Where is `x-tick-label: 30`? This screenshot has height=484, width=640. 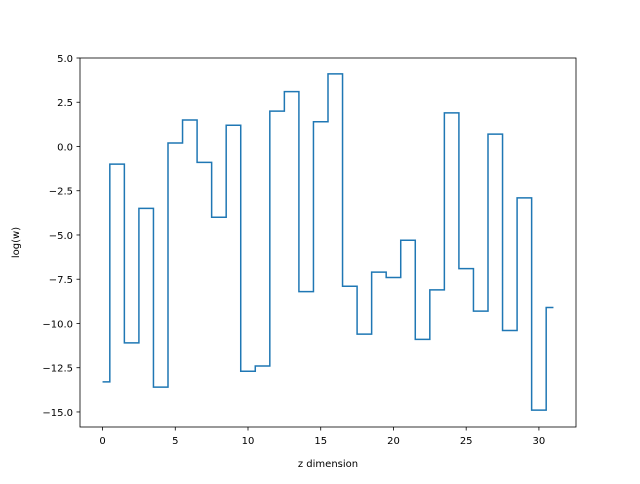 x-tick-label: 30 is located at coordinates (539, 441).